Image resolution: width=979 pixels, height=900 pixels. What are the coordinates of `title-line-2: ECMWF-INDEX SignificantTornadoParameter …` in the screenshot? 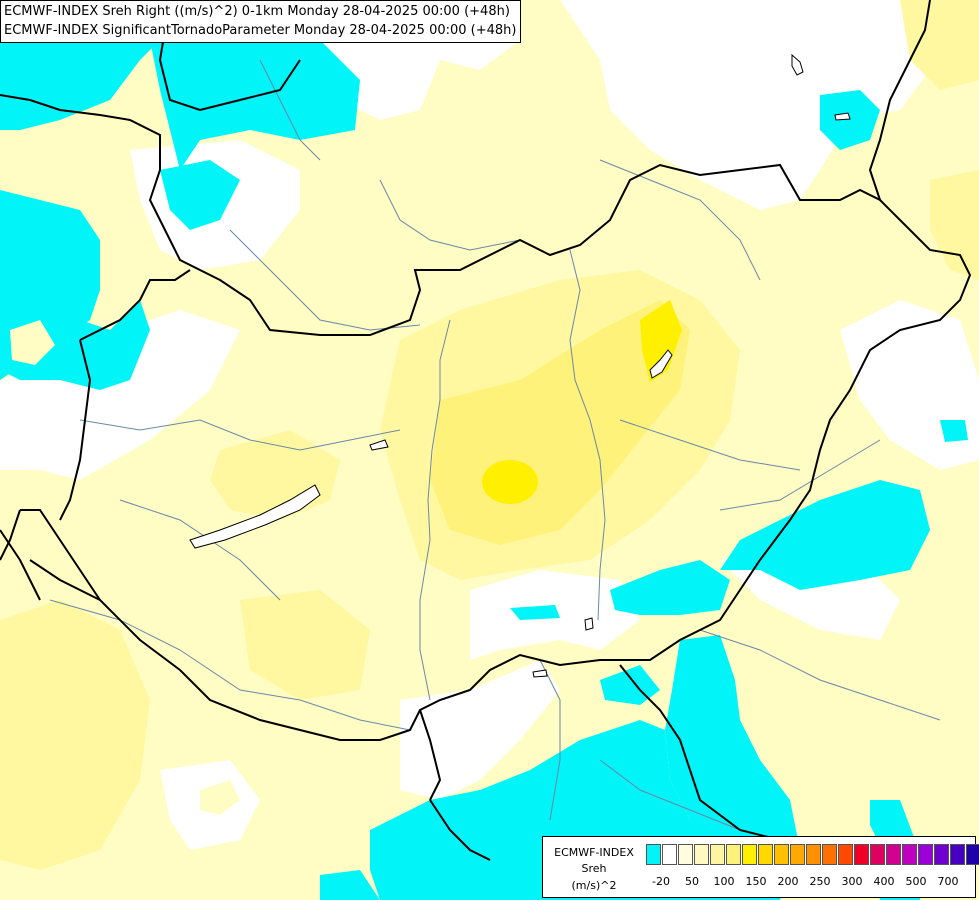 It's located at (260, 30).